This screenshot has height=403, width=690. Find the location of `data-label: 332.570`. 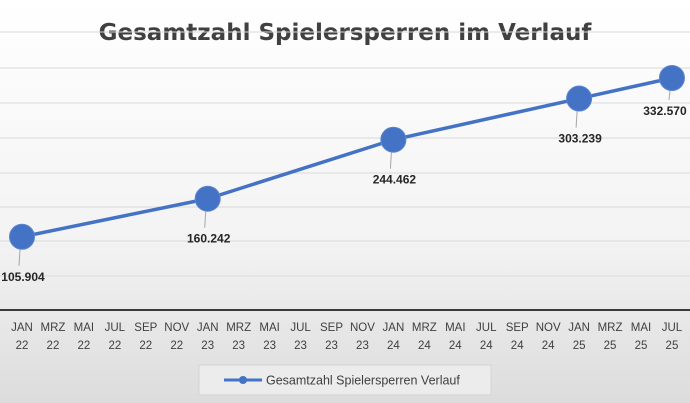

data-label: 332.570 is located at coordinates (665, 111).